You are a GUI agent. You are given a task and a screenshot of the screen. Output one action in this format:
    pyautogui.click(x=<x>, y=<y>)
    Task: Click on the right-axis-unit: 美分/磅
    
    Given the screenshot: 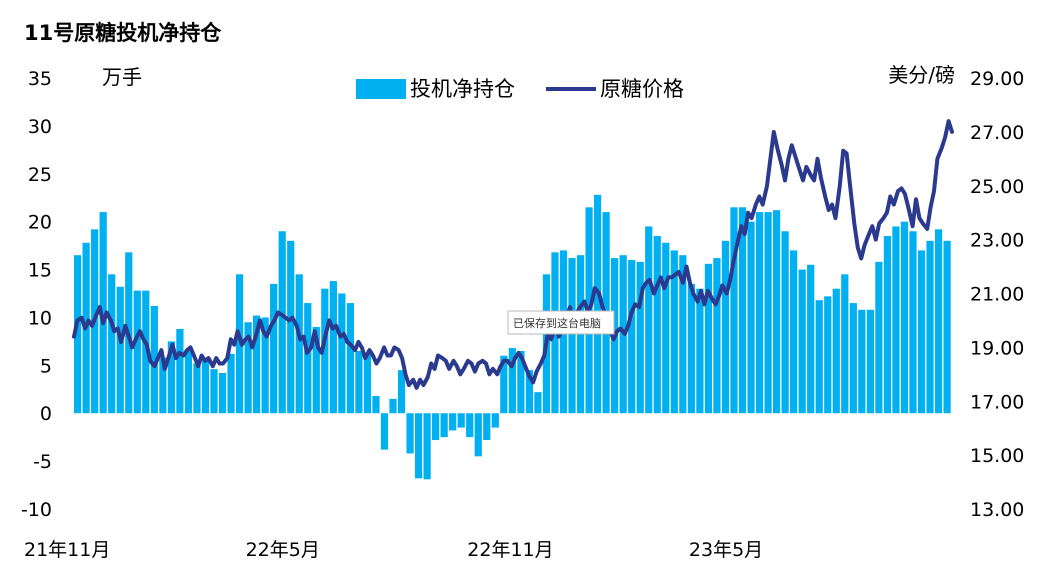 What is the action you would take?
    pyautogui.click(x=921, y=75)
    